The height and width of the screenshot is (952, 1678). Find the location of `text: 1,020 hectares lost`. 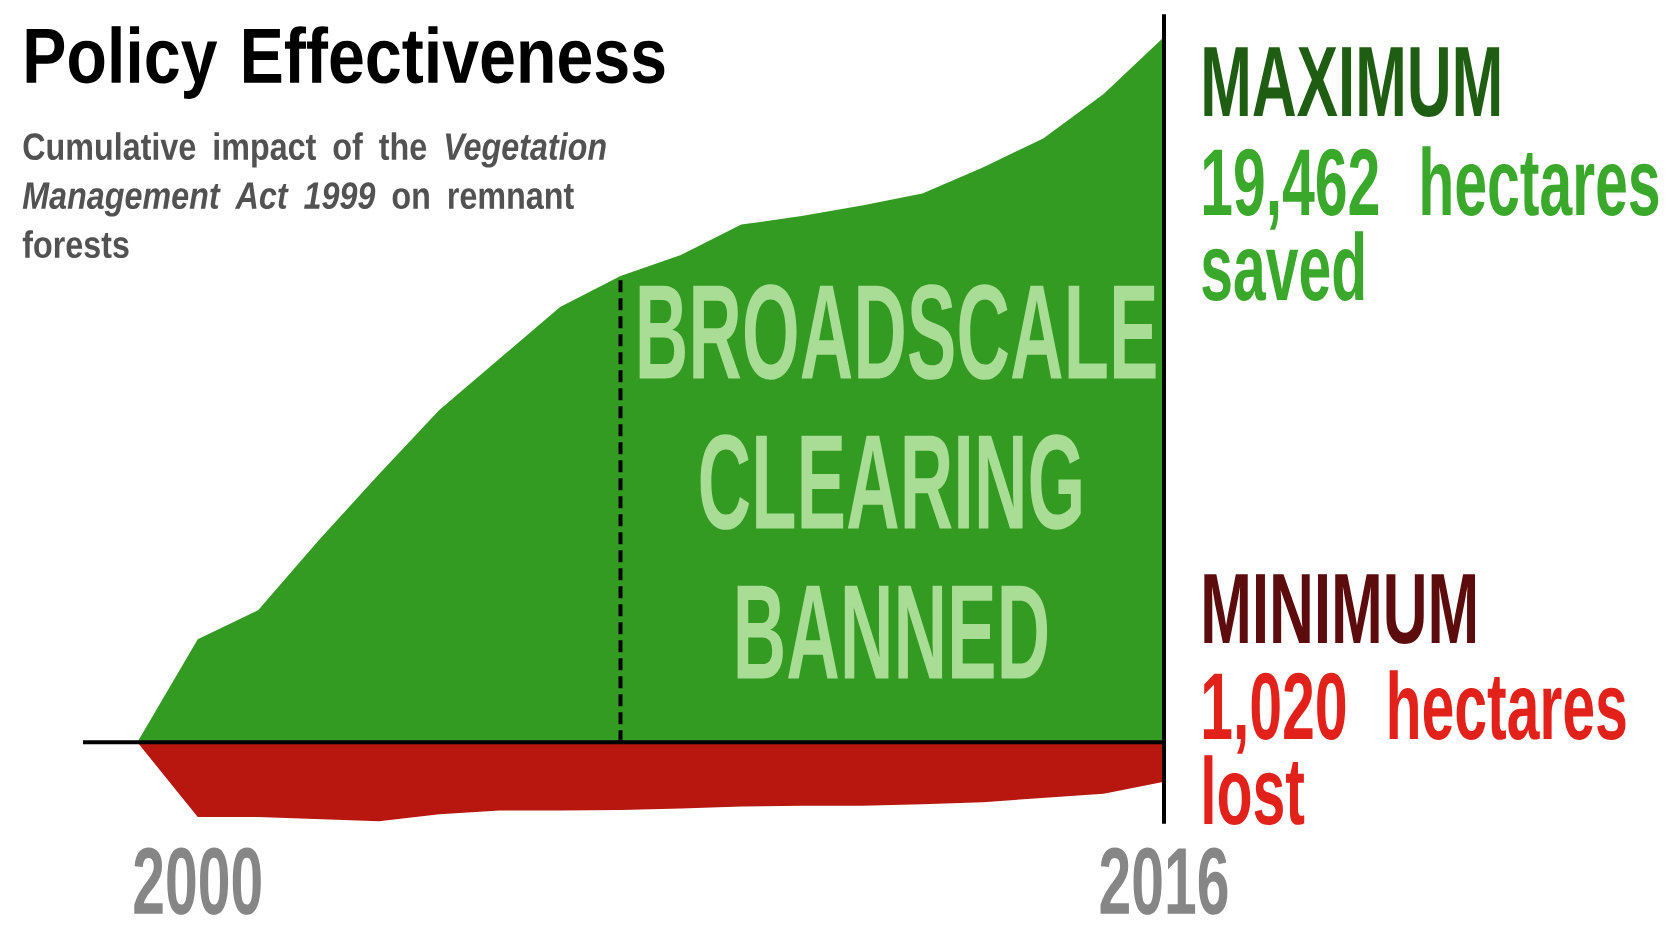

text: 1,020 hectares lost is located at coordinates (1414, 747).